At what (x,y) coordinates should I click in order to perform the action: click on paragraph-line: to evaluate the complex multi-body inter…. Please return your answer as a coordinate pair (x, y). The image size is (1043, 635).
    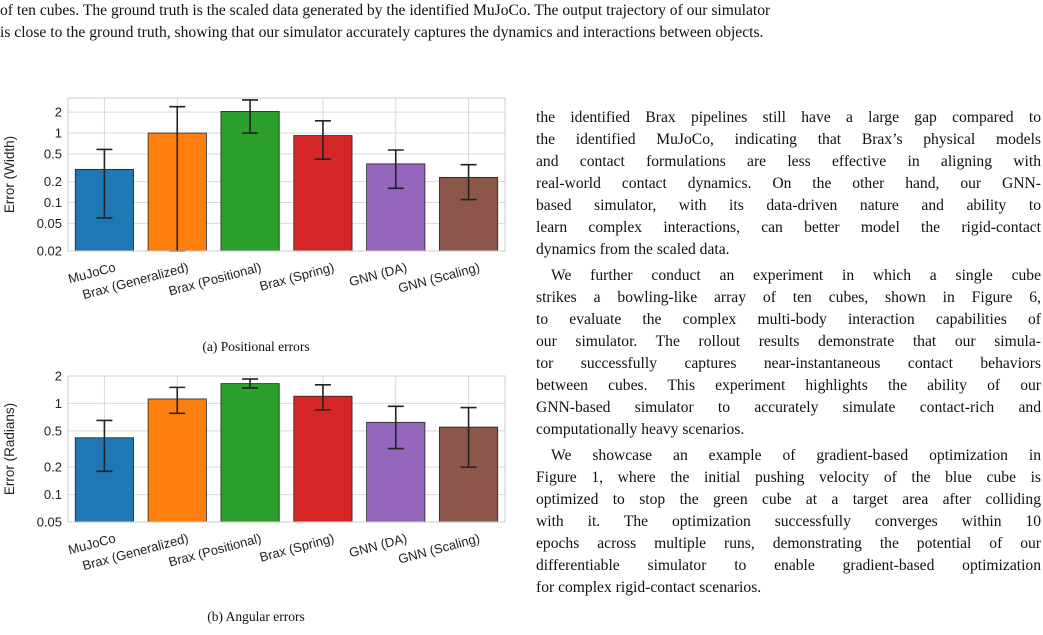
    Looking at the image, I should click on (788, 319).